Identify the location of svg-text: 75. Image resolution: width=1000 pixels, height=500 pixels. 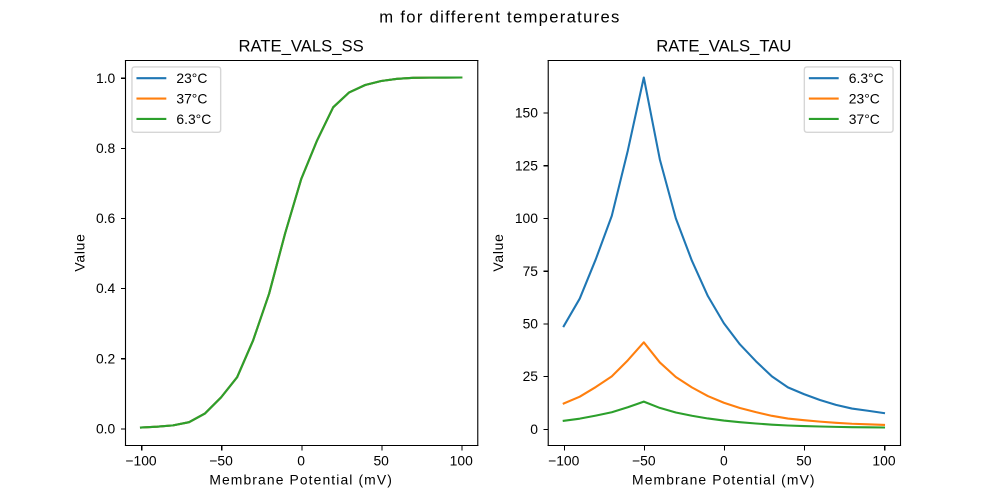
(531, 271).